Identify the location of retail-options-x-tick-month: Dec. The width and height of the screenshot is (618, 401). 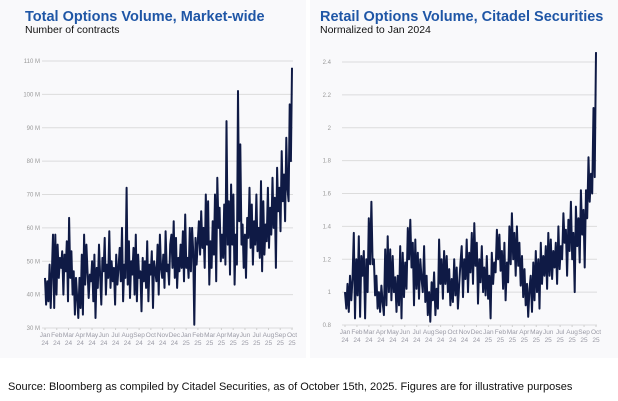
(477, 332).